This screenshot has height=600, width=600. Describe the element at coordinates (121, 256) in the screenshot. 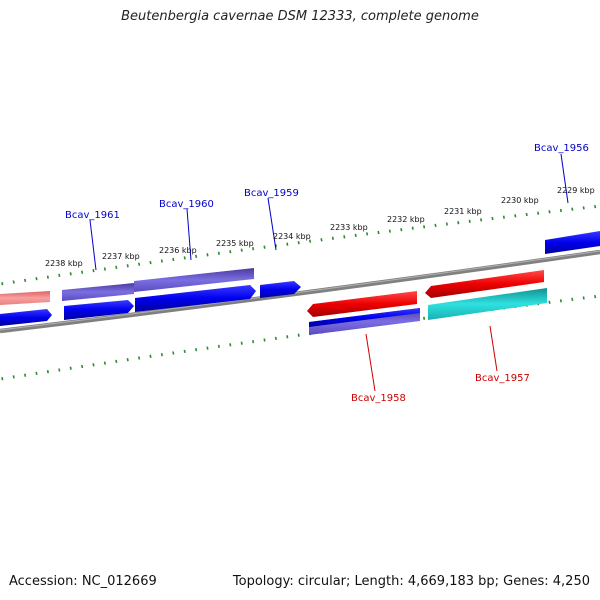

I see `scale-label-2237-kbp: 2237 kbp` at that location.